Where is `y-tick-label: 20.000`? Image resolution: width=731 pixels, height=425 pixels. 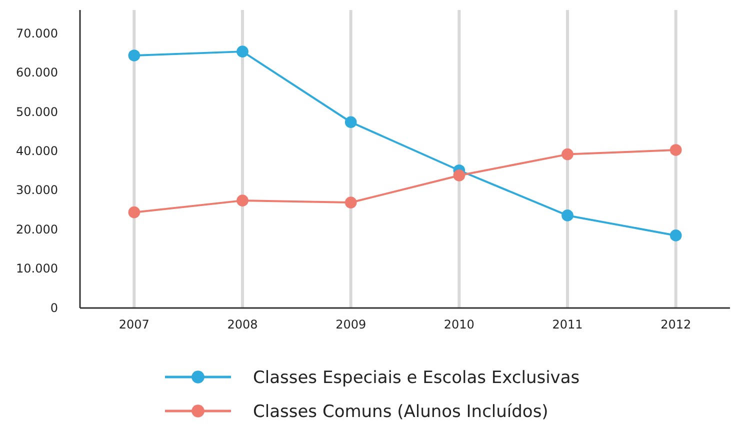
y-tick-label: 20.000 is located at coordinates (37, 229).